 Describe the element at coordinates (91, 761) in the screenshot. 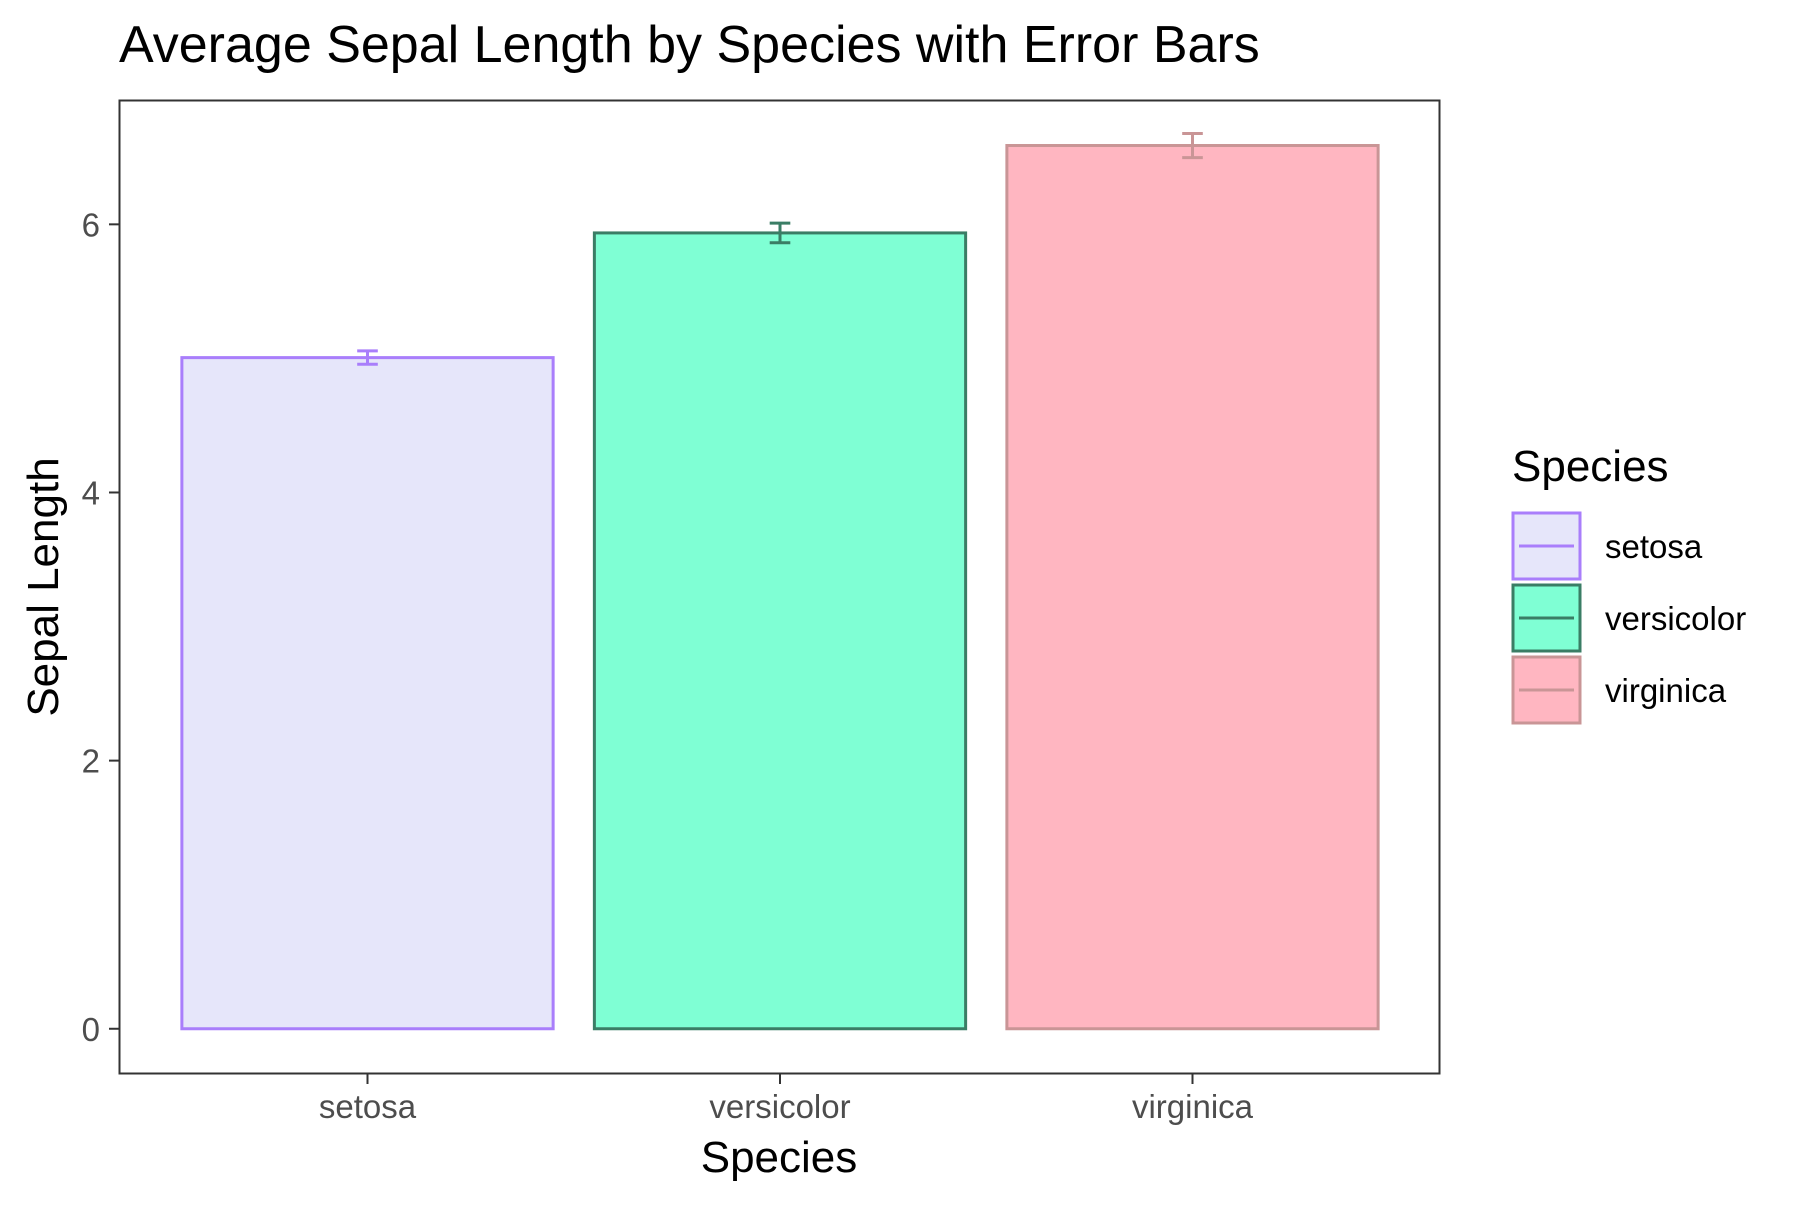

I see `y-tick-label-2: 2` at that location.